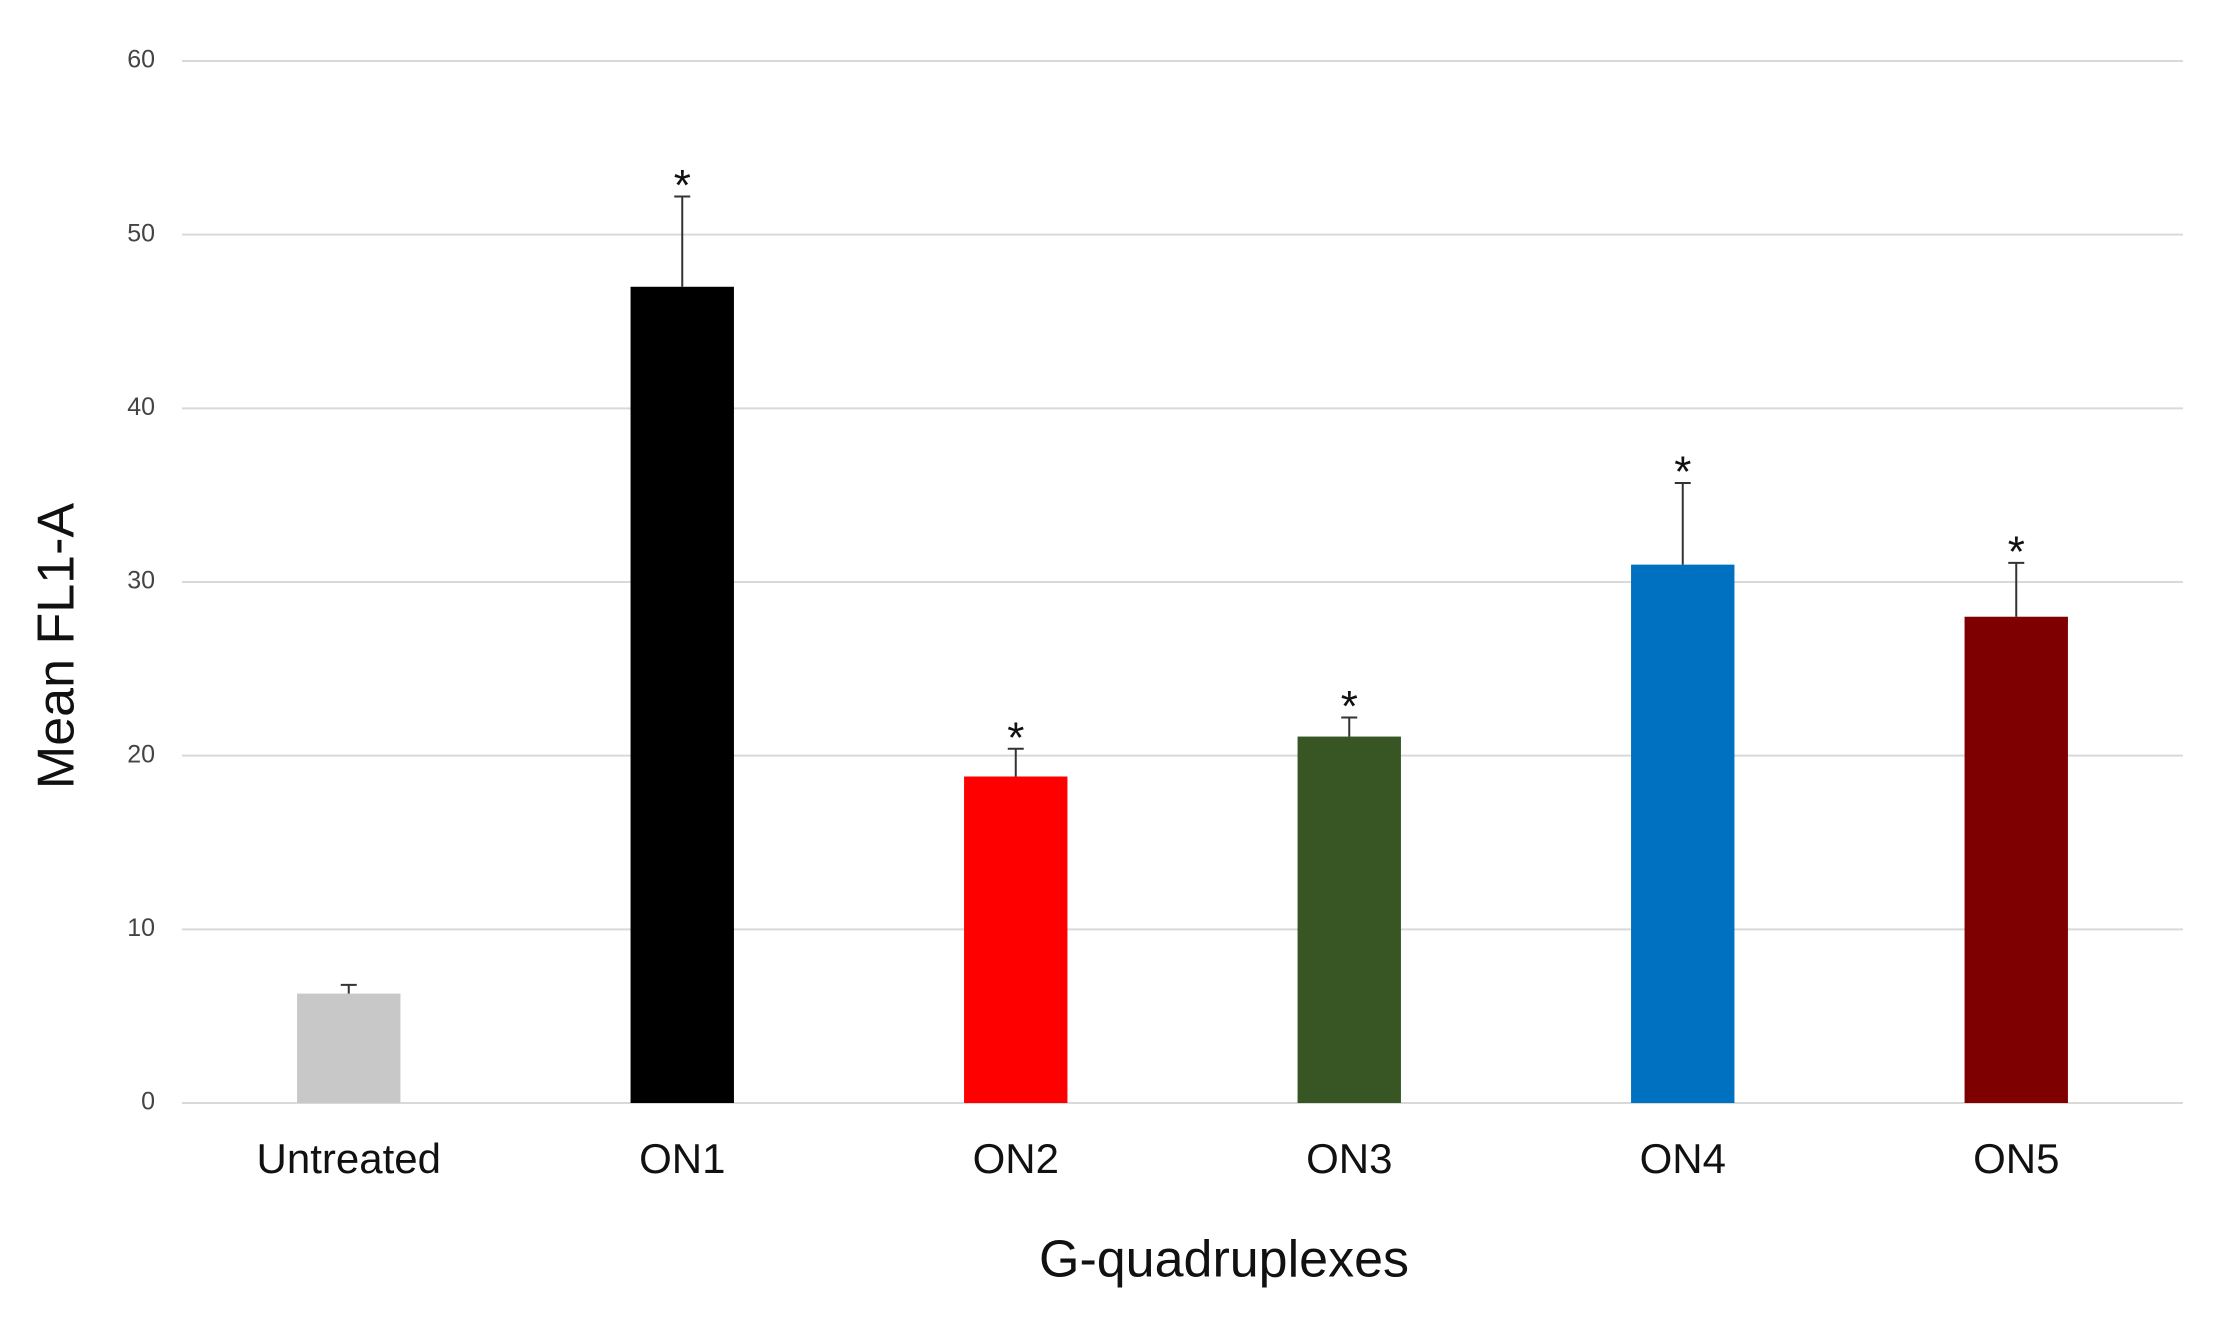 The height and width of the screenshot is (1320, 2214). What do you see at coordinates (1349, 1158) in the screenshot?
I see `x-tick-label: ON3` at bounding box center [1349, 1158].